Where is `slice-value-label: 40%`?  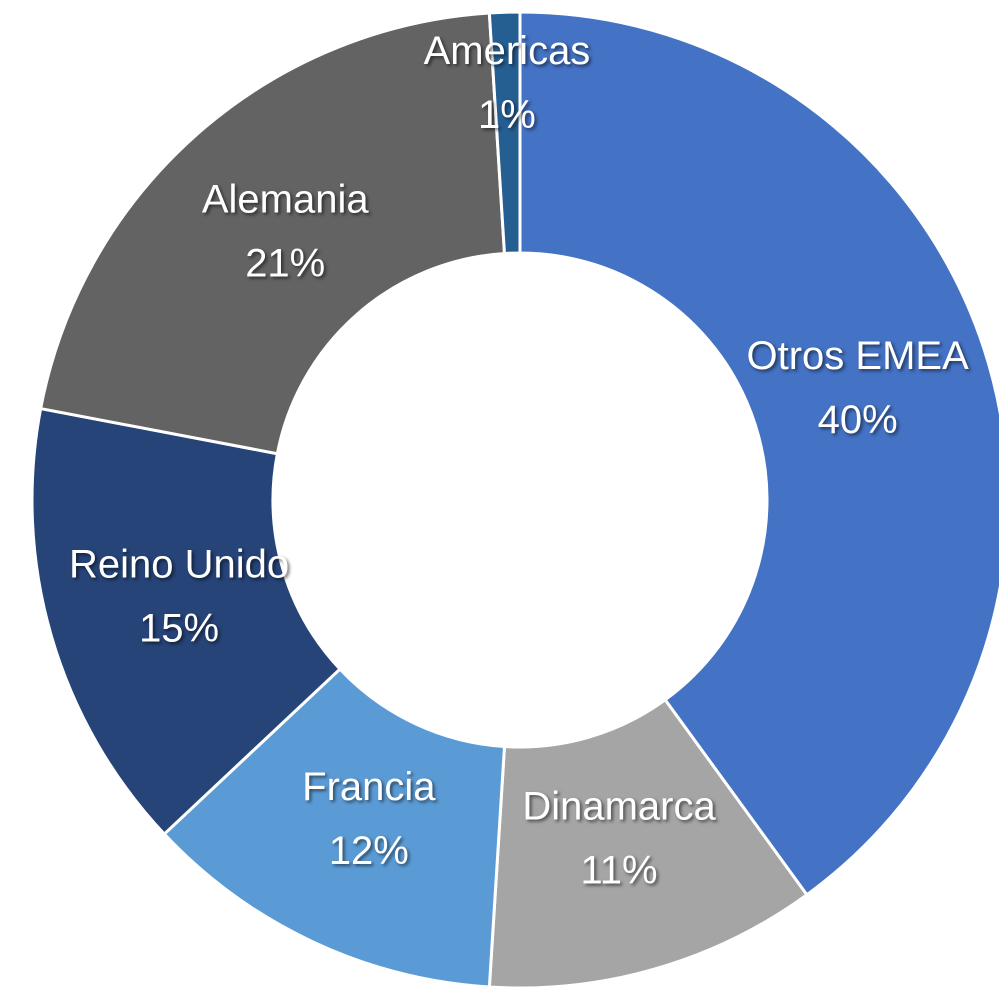
slice-value-label: 40% is located at coordinates (858, 420).